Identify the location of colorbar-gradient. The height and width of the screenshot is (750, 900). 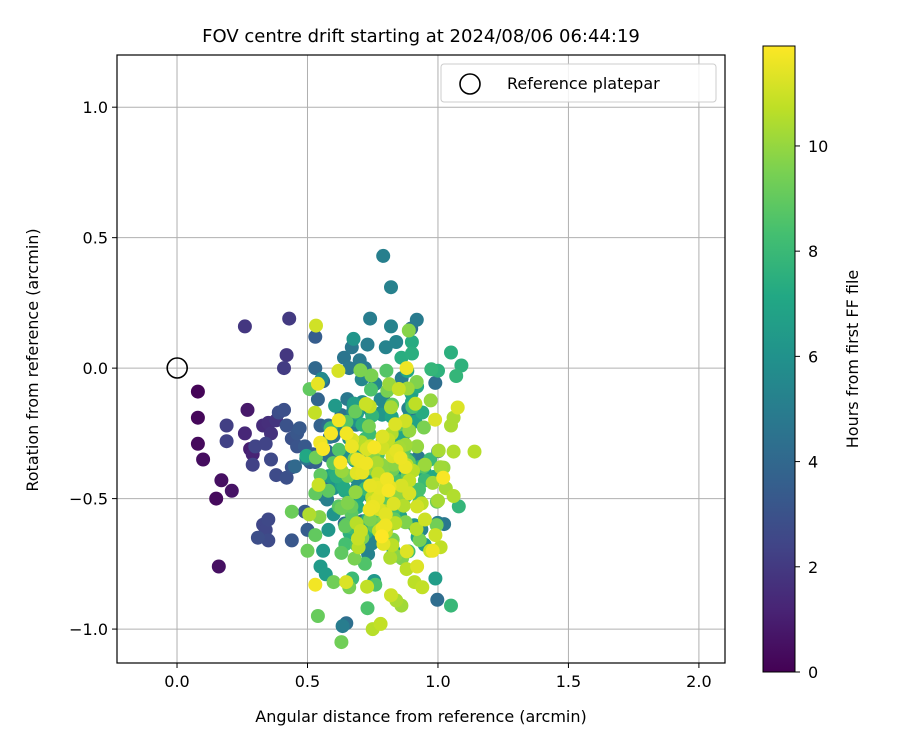
(779, 359).